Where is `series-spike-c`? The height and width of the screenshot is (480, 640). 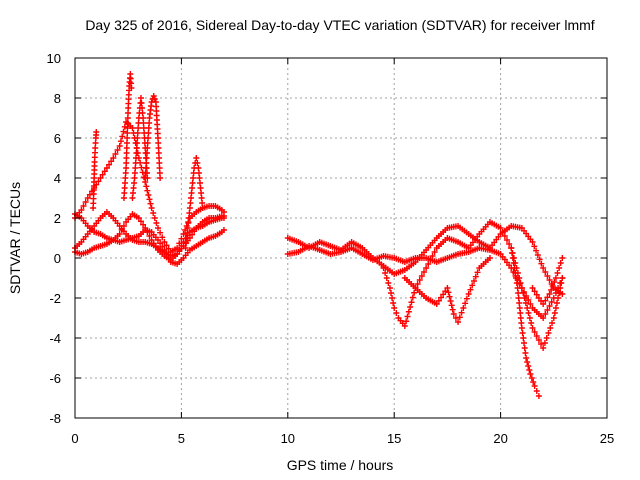 series-spike-c is located at coordinates (140, 148).